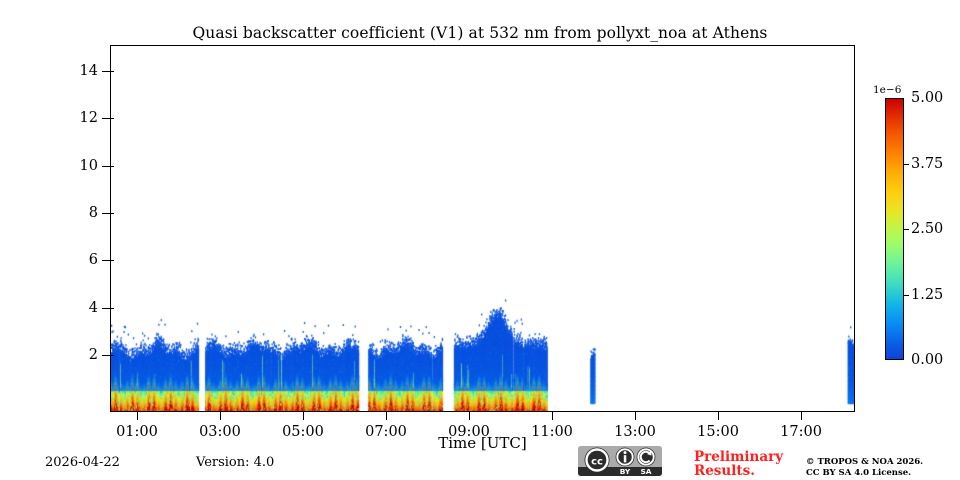 Image resolution: width=960 pixels, height=480 pixels. Describe the element at coordinates (645, 471) in the screenshot. I see `badge-sa-label: SA` at that location.